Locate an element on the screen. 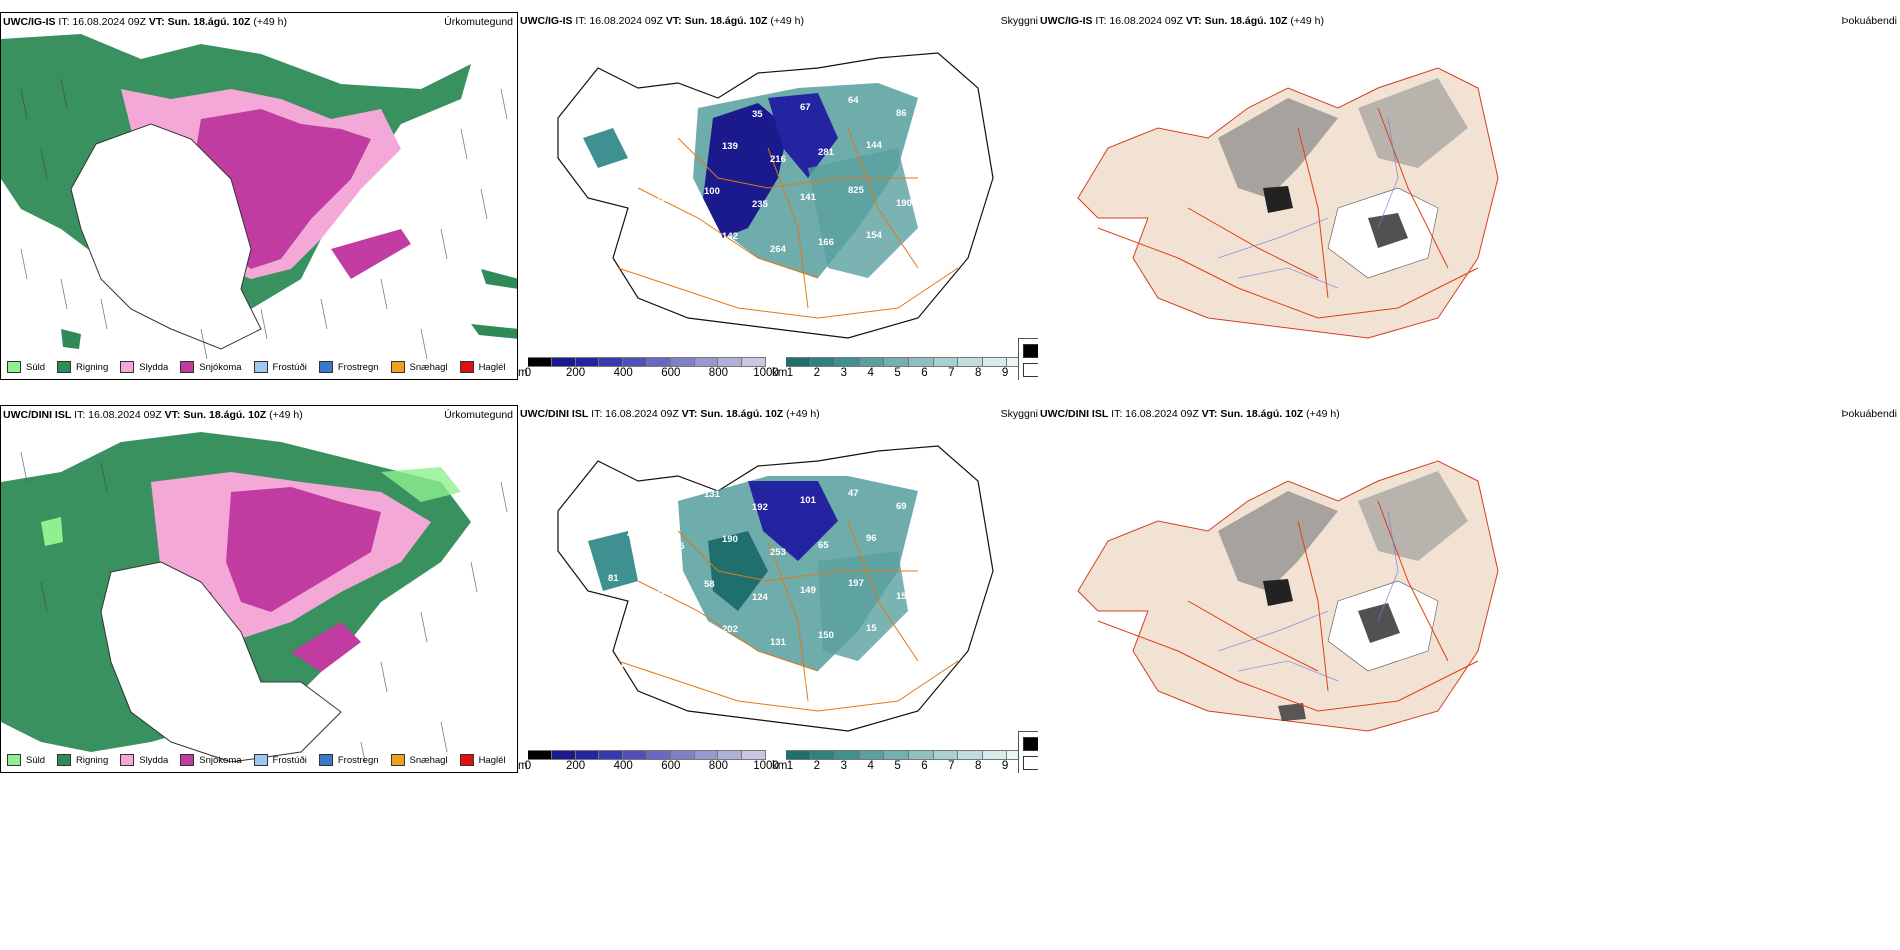  precip-legend-item: Frostúði is located at coordinates (280, 760).